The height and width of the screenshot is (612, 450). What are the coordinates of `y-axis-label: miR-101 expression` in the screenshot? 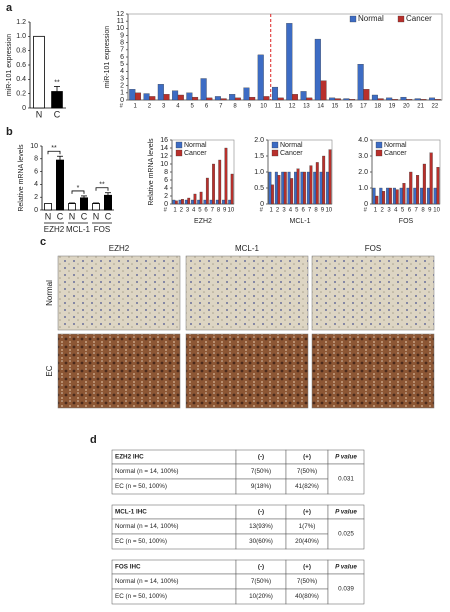 It's located at (9, 65).